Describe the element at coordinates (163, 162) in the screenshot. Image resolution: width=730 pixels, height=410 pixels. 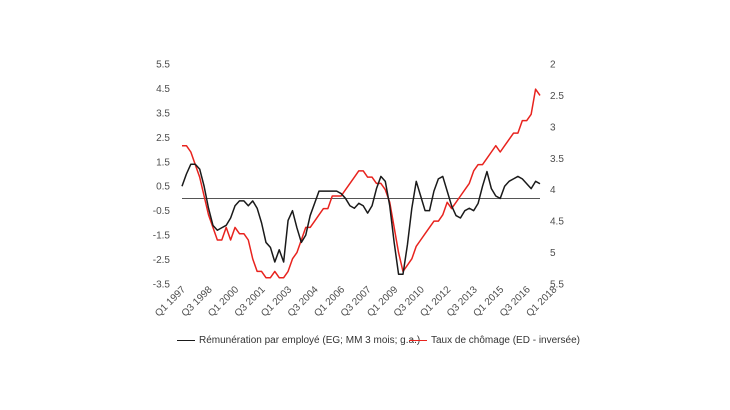
I see `left-tick-label: 1.5` at that location.